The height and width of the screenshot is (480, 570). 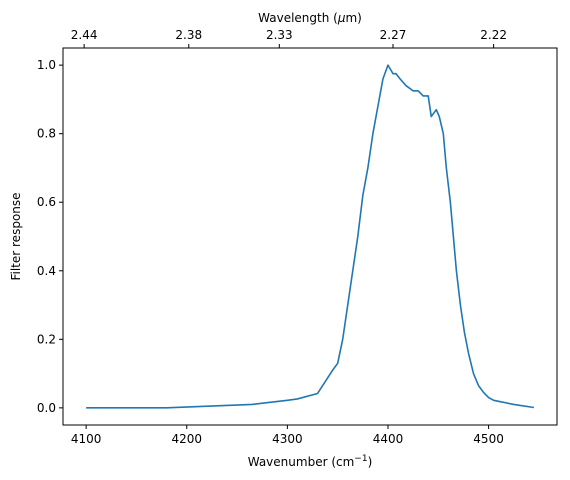 What do you see at coordinates (370, 462) in the screenshot?
I see `x-axis-label-close: )` at bounding box center [370, 462].